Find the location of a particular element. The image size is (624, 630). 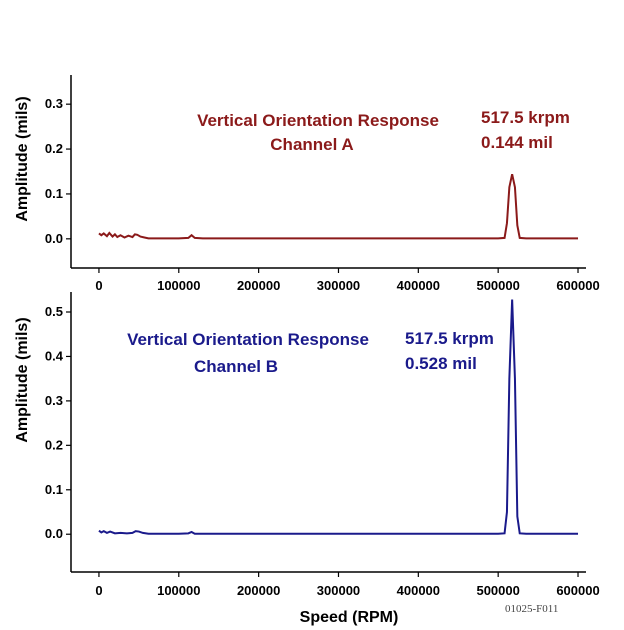

y-tick-label: 0.4 is located at coordinates (54, 355).